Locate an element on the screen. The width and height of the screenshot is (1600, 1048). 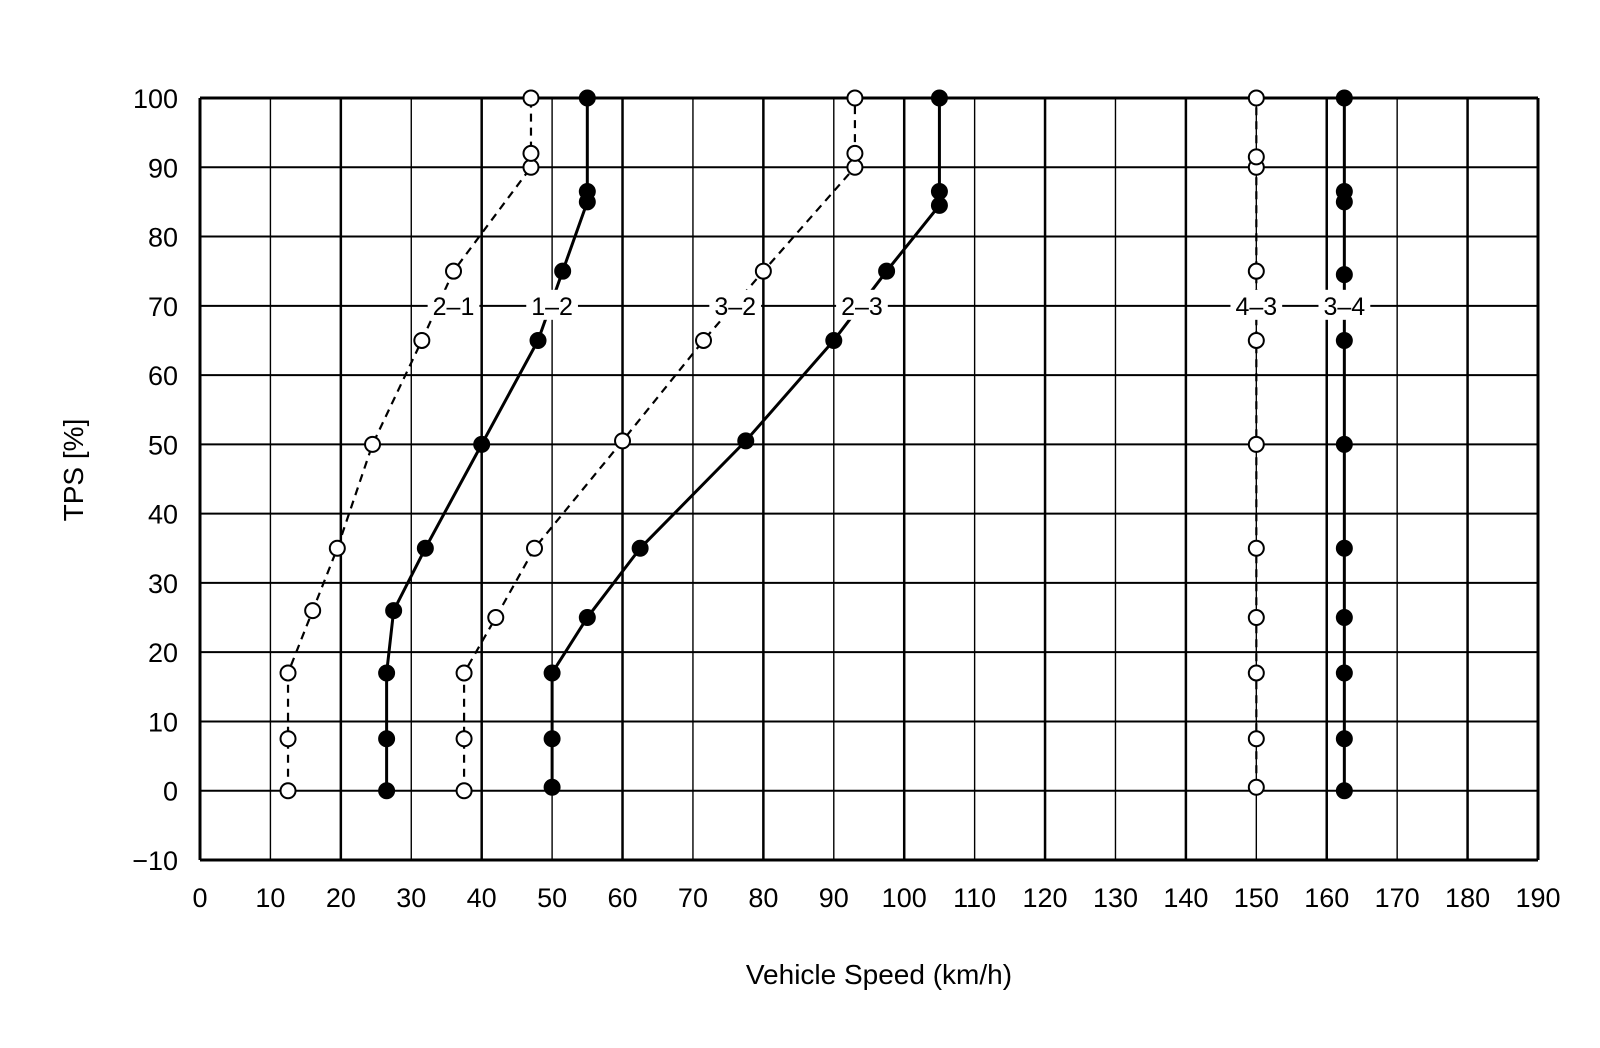
x-tick-label: 30 is located at coordinates (411, 898).